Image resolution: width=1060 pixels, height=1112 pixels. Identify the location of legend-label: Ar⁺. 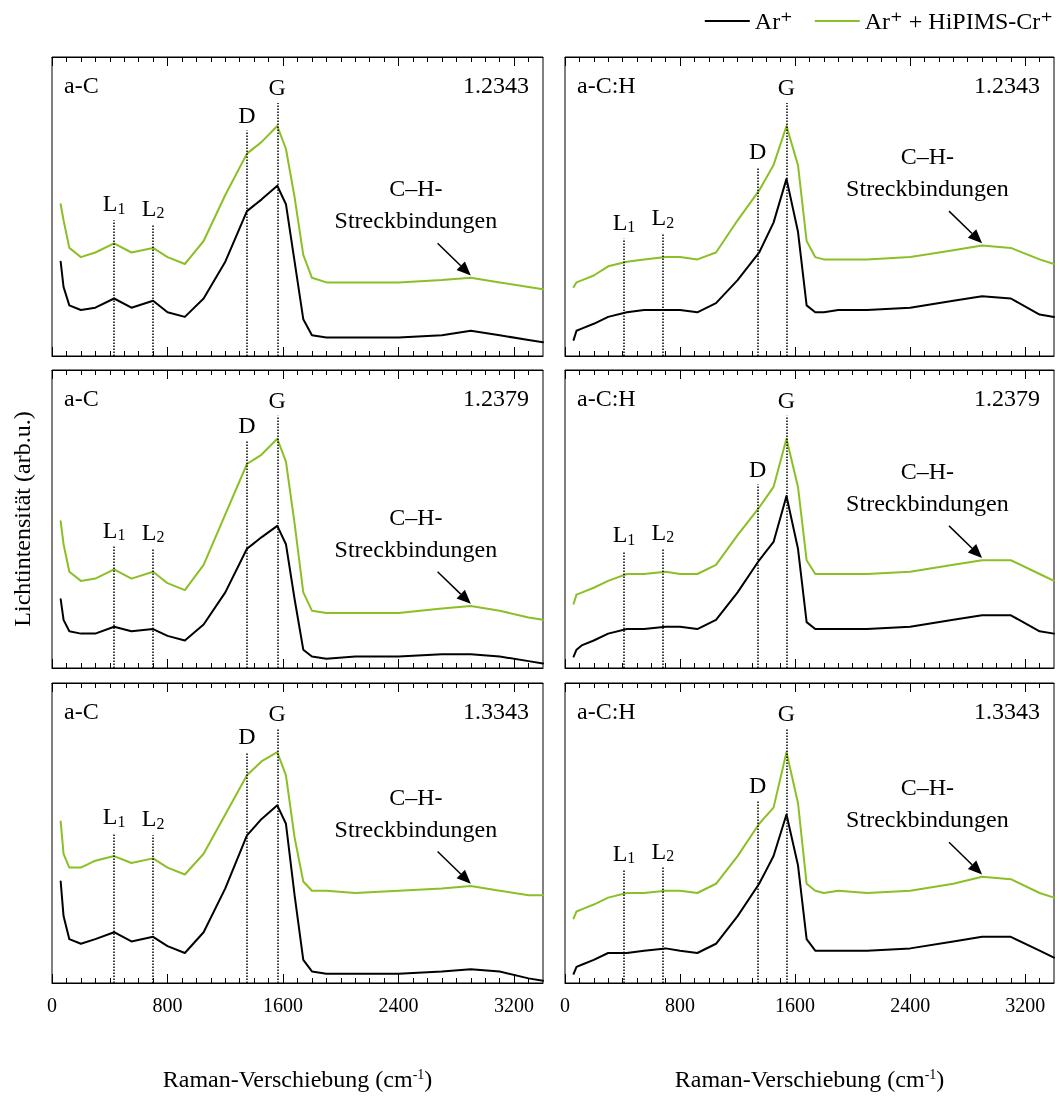
(773, 21).